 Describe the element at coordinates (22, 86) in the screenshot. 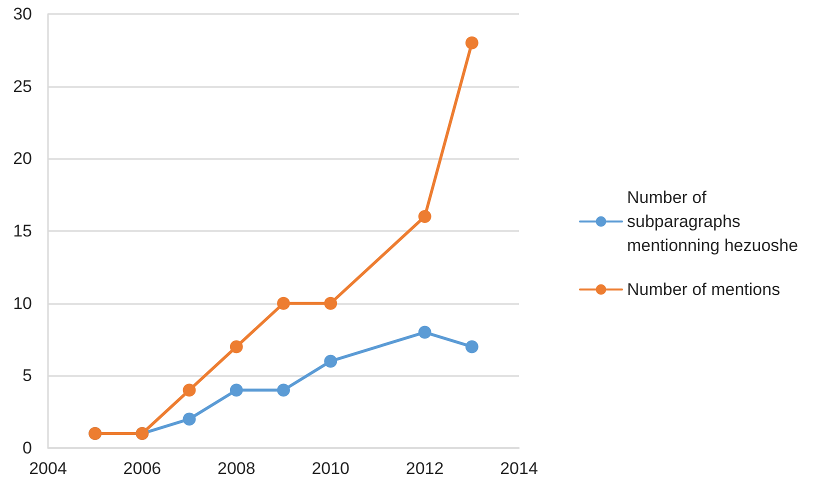

I see `y-tick-label: 25` at that location.